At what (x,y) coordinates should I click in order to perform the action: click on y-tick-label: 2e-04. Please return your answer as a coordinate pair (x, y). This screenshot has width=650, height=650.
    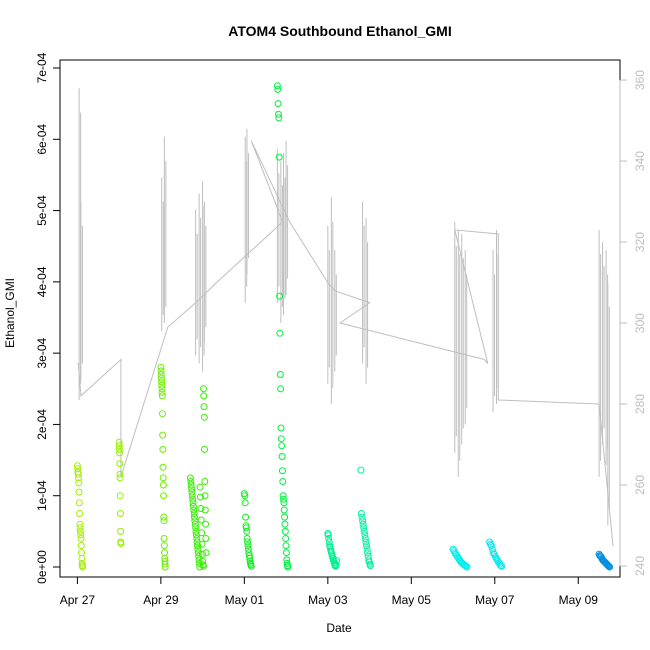
    Looking at the image, I should click on (42, 424).